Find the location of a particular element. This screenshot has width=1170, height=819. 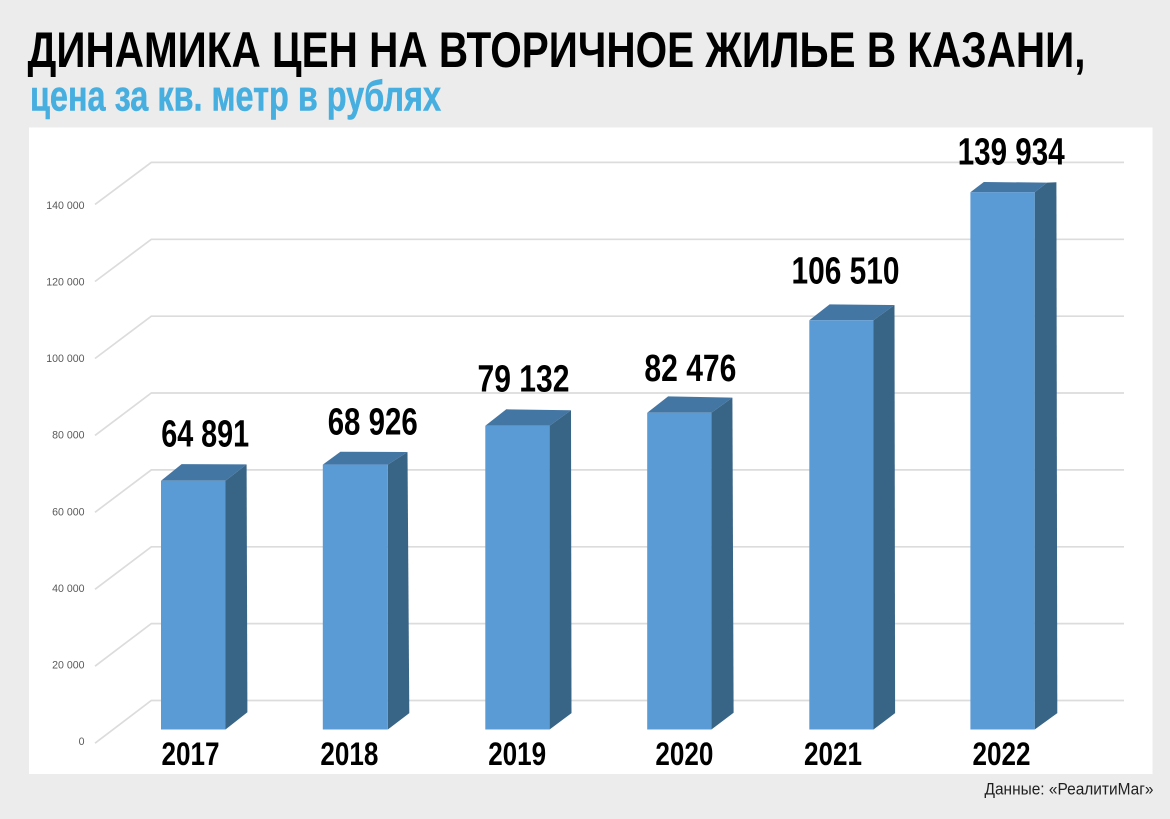

svg-text: 20 000 is located at coordinates (68, 665).